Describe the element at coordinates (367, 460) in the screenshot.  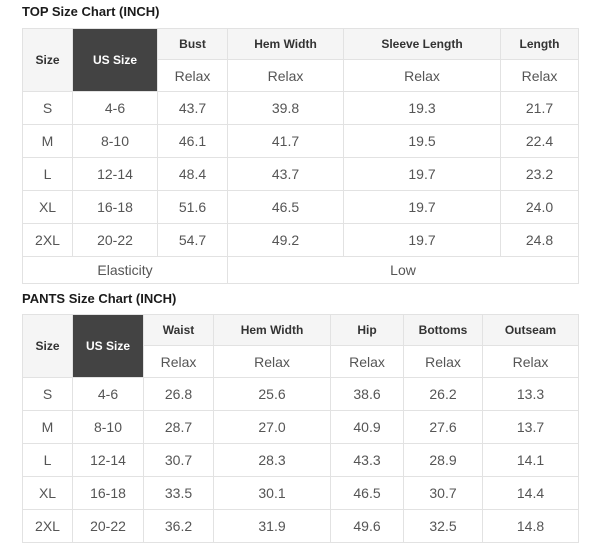
I see `cell-value: 43.3` at that location.